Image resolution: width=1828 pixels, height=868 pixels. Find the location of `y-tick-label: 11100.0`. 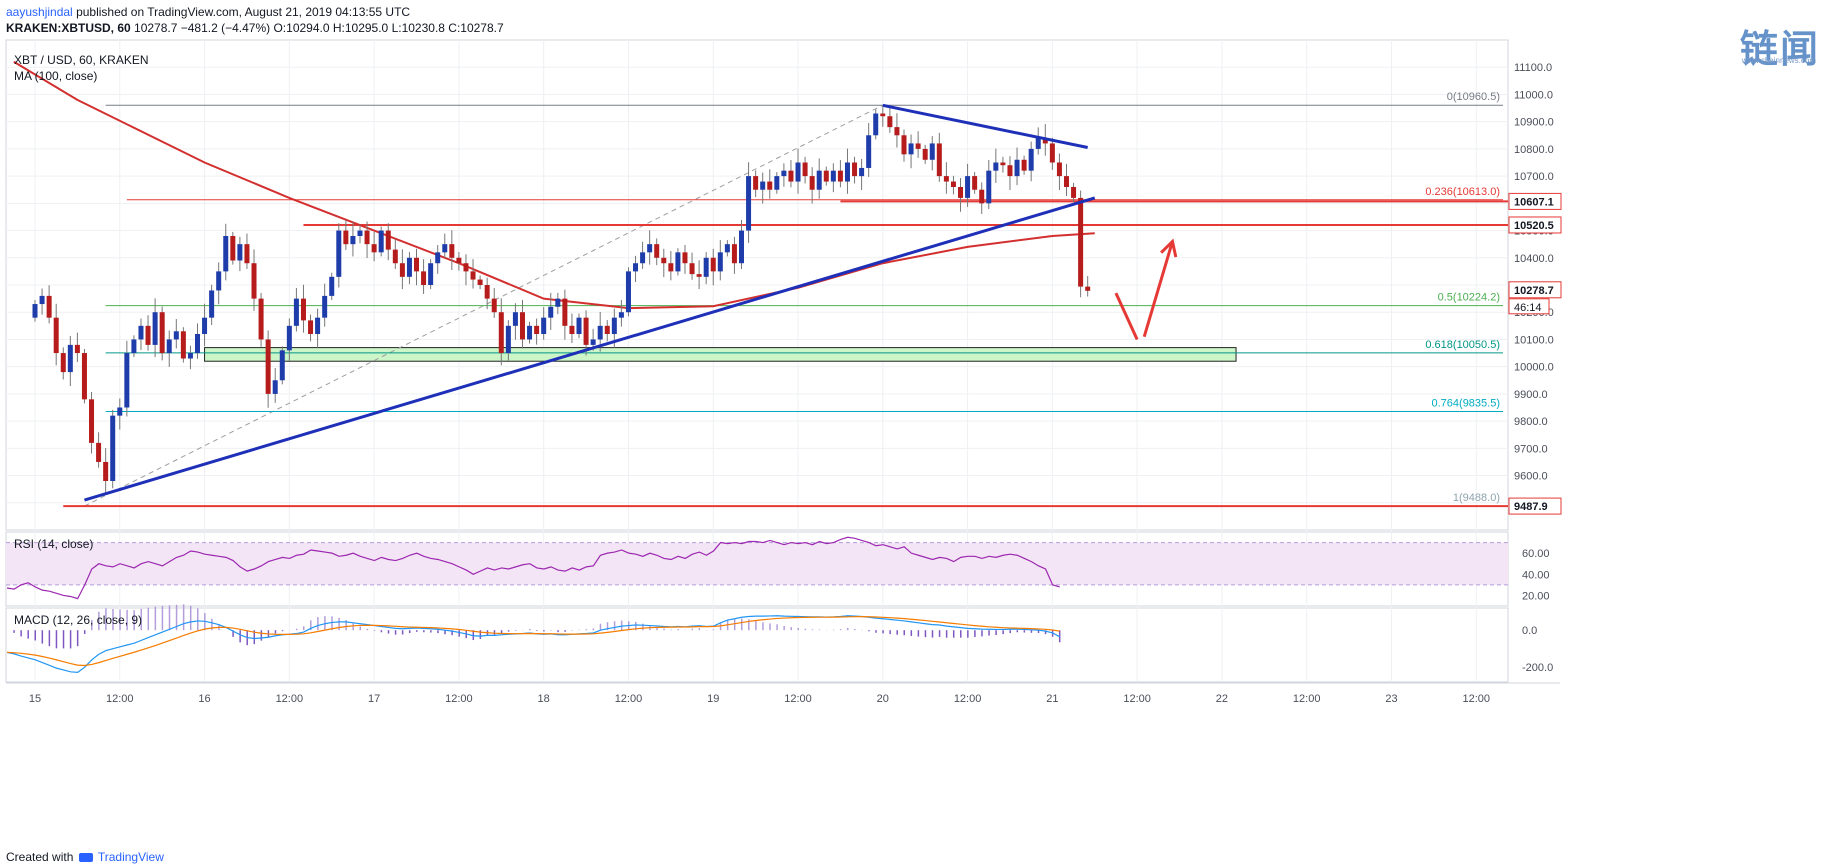

y-tick-label: 11100.0 is located at coordinates (1533, 68).